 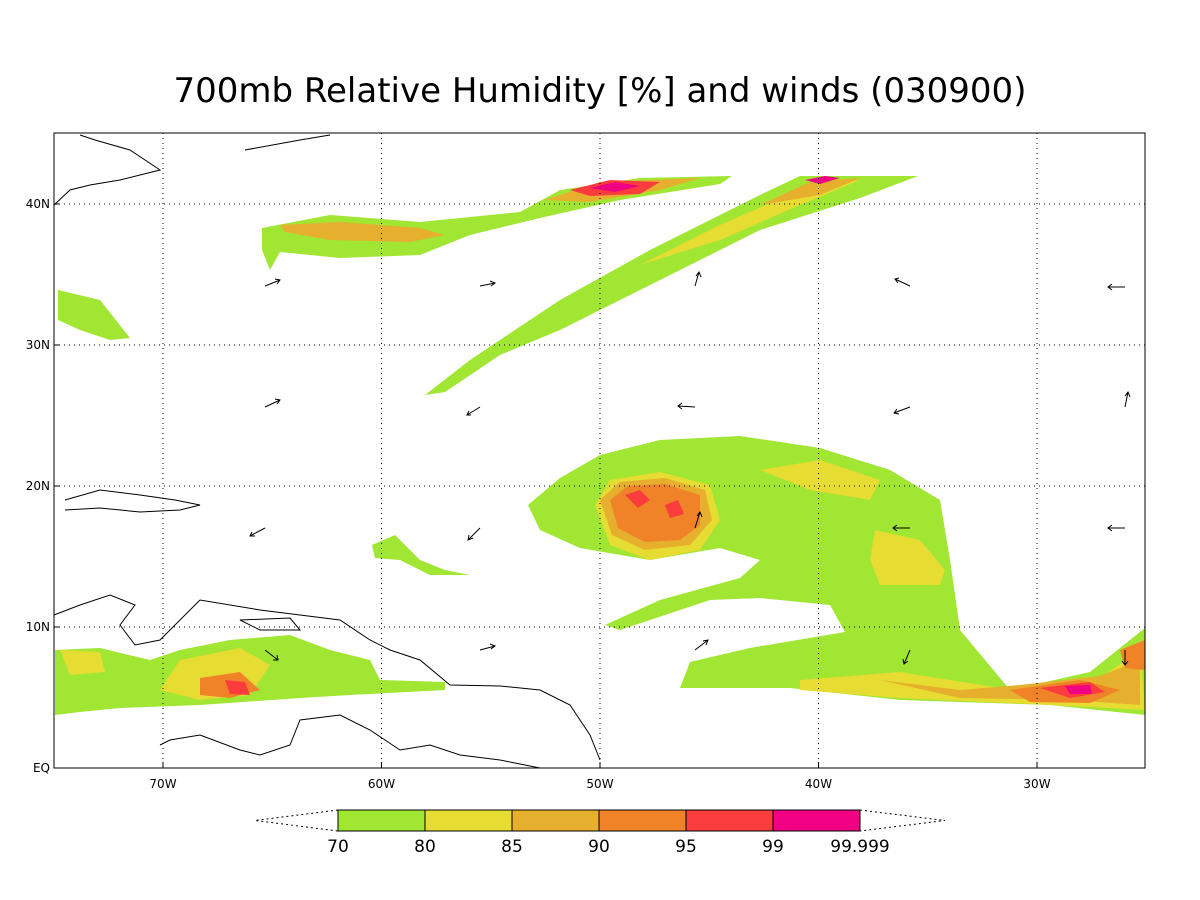 What do you see at coordinates (38, 345) in the screenshot?
I see `lat-label: 30N` at bounding box center [38, 345].